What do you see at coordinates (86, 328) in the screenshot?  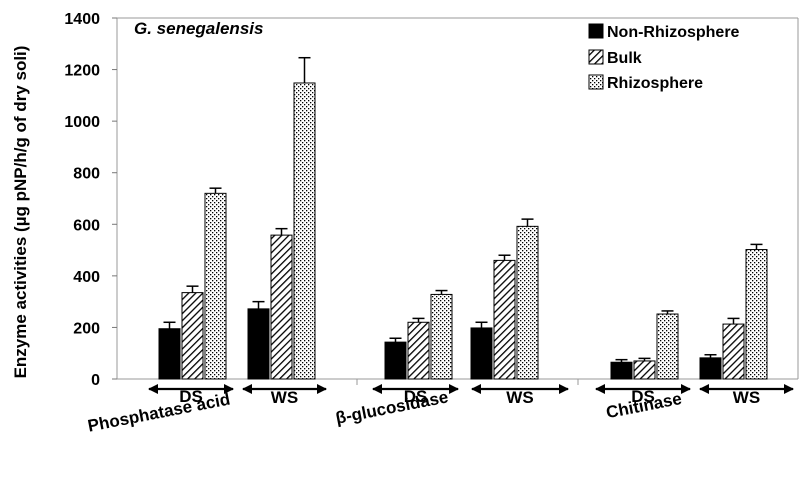 I see `y-tick-label: 200` at bounding box center [86, 328].